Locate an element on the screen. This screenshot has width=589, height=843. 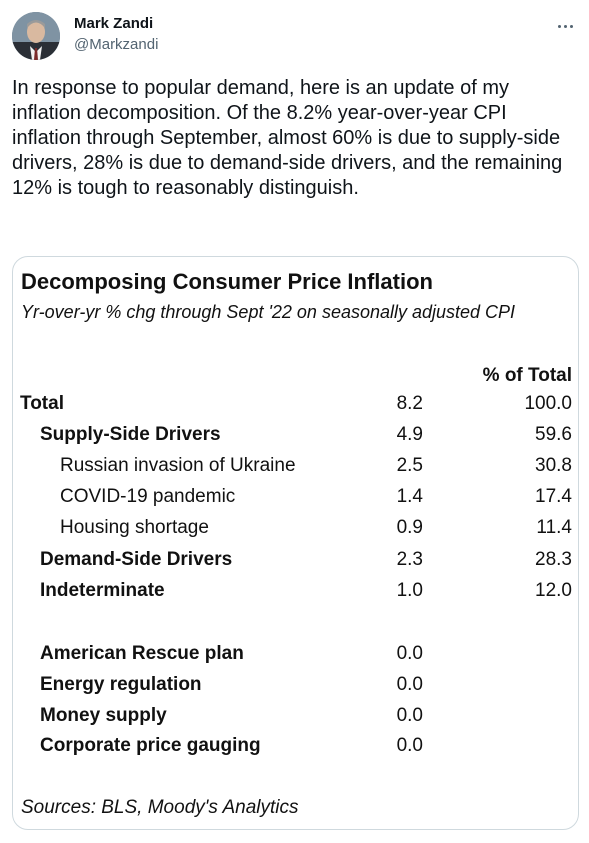
row-label: American Rescue plan is located at coordinates (142, 653).